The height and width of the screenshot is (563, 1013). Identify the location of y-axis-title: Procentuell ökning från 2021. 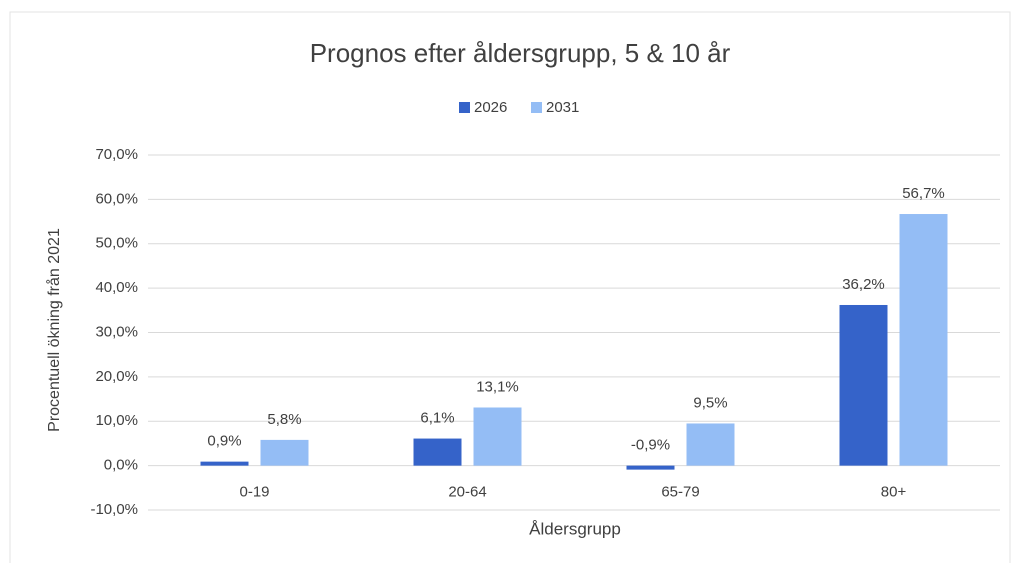
(54, 330).